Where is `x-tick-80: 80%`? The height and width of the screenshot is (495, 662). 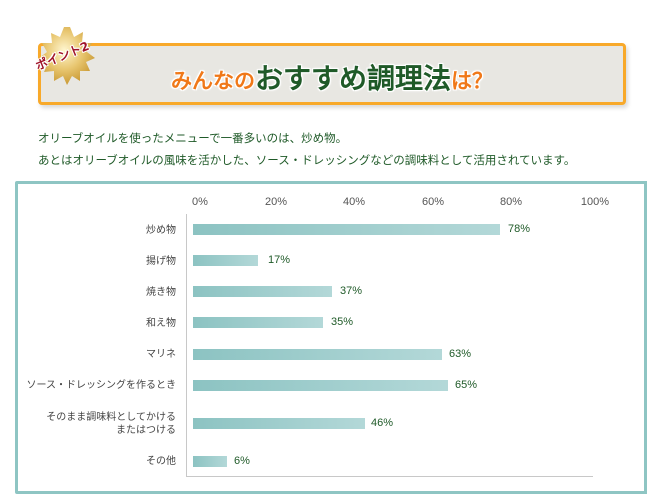 x-tick-80: 80% is located at coordinates (511, 202).